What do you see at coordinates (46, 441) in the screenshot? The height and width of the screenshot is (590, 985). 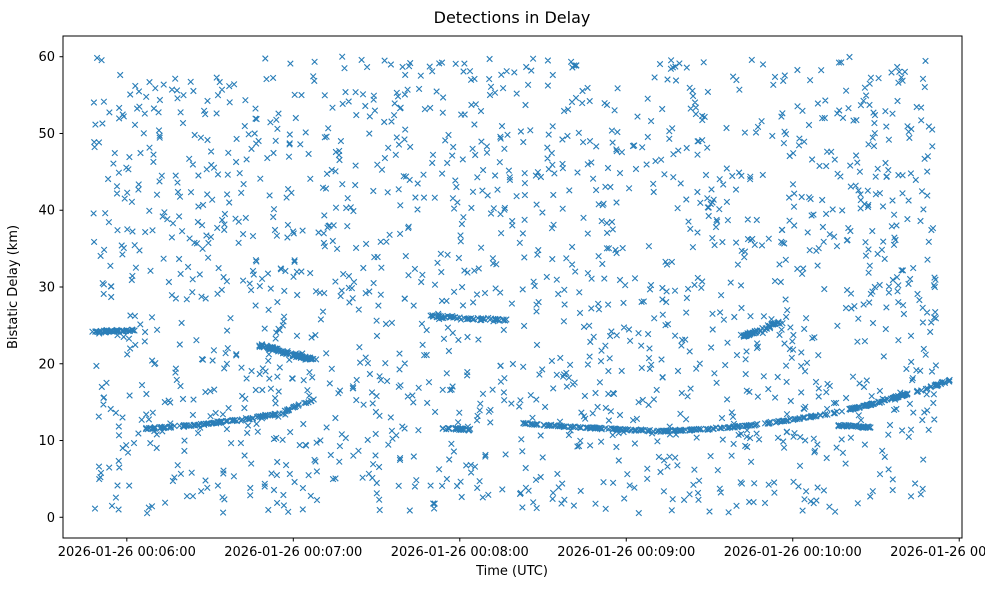 I see `y-tick-label: 10` at bounding box center [46, 441].